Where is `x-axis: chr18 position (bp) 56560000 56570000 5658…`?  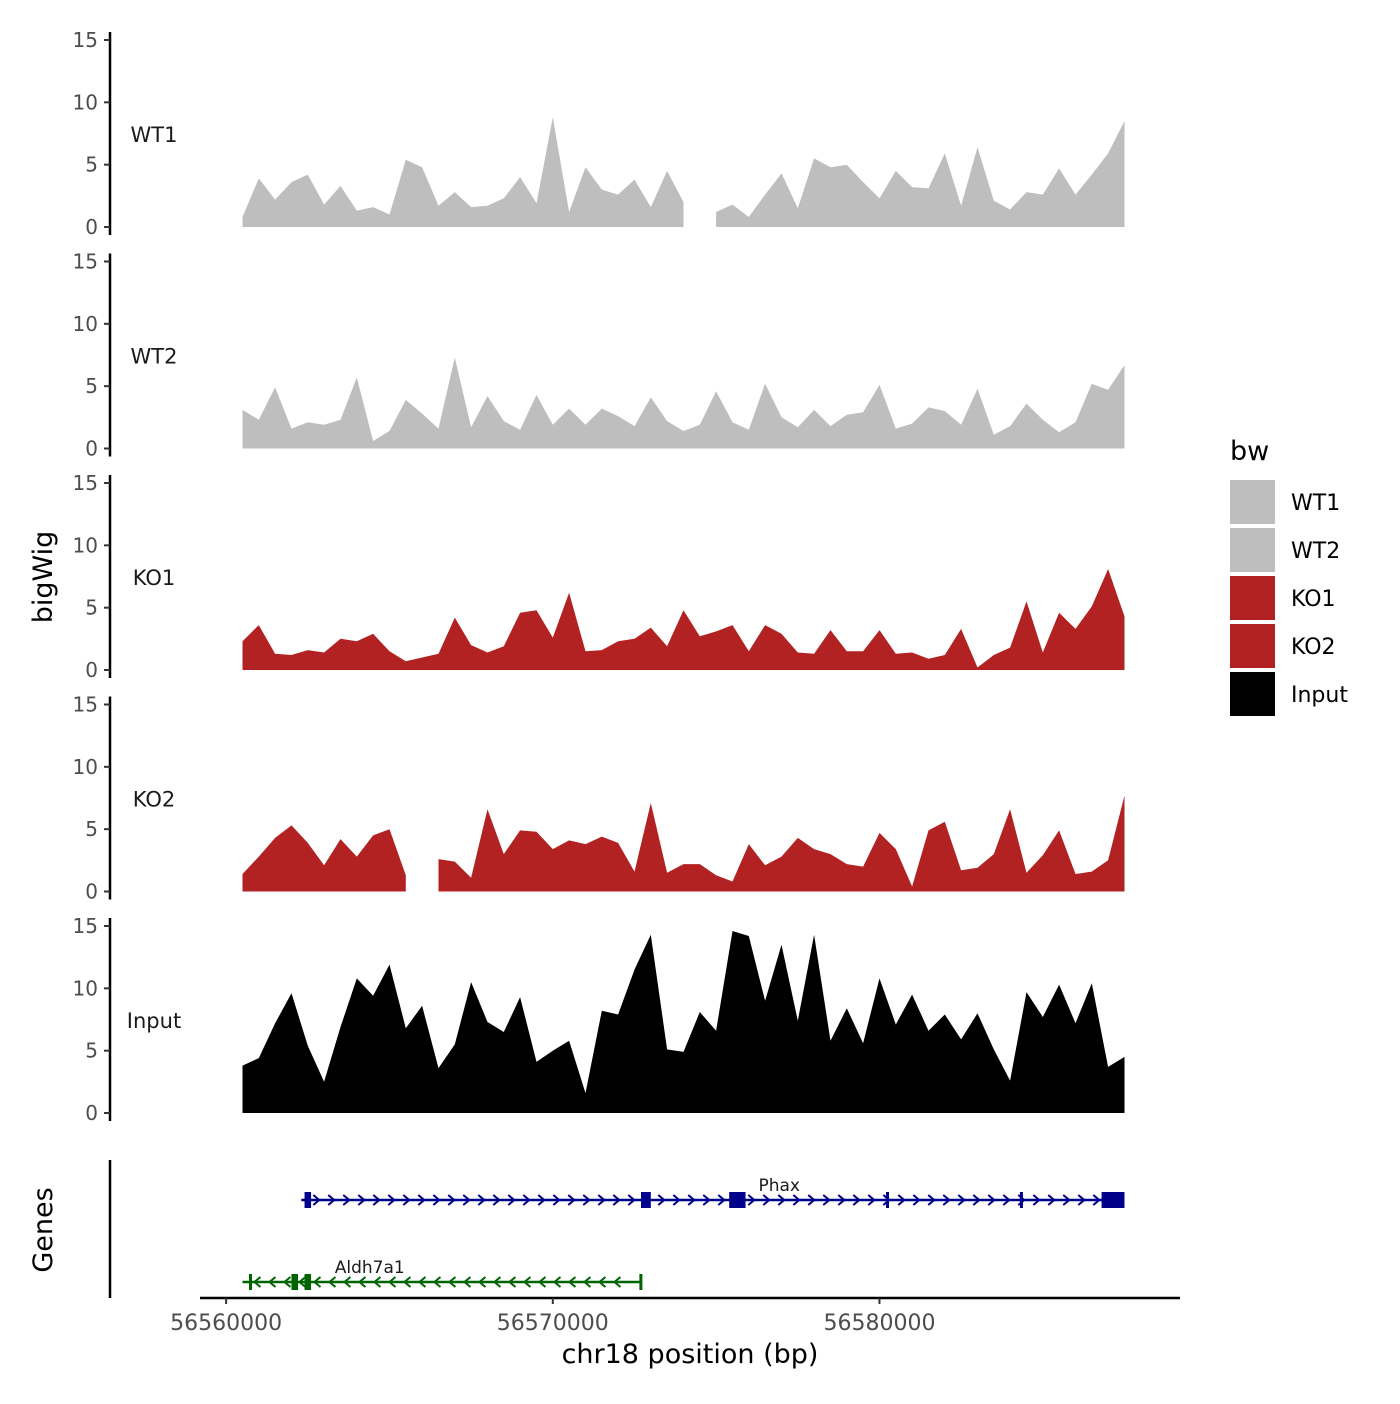 x-axis: chr18 position (bp) 56560000 56570000 5658… is located at coordinates (675, 1333).